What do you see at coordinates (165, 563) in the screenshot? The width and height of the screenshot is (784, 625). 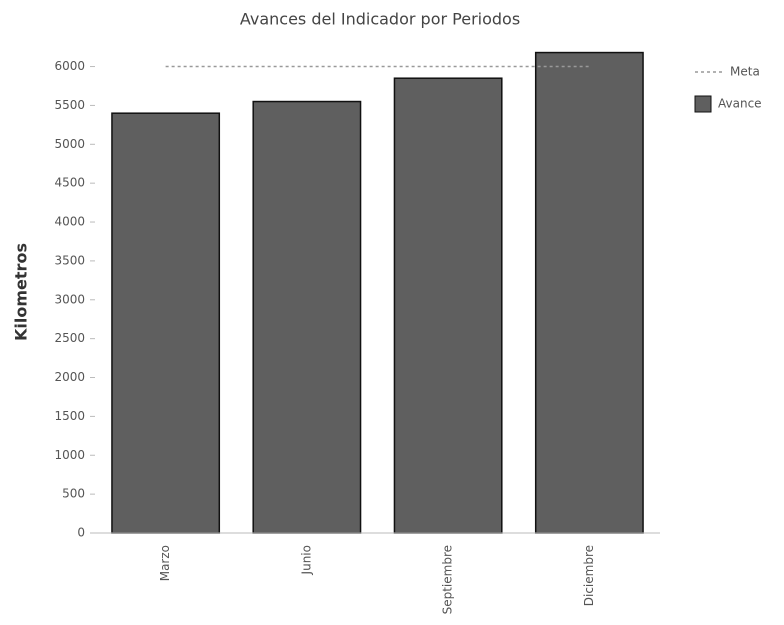 I see `x-tick-label: Marzo` at bounding box center [165, 563].